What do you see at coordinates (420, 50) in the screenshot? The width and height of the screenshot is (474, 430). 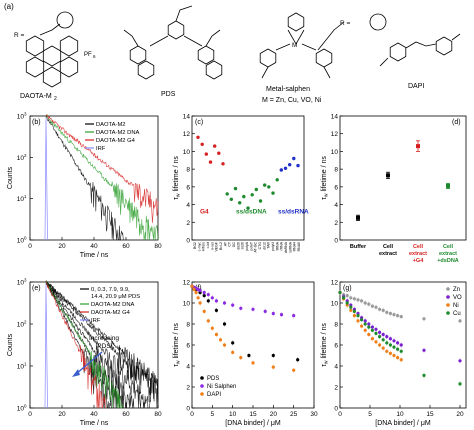 I see `dapi-bonds` at bounding box center [420, 50].